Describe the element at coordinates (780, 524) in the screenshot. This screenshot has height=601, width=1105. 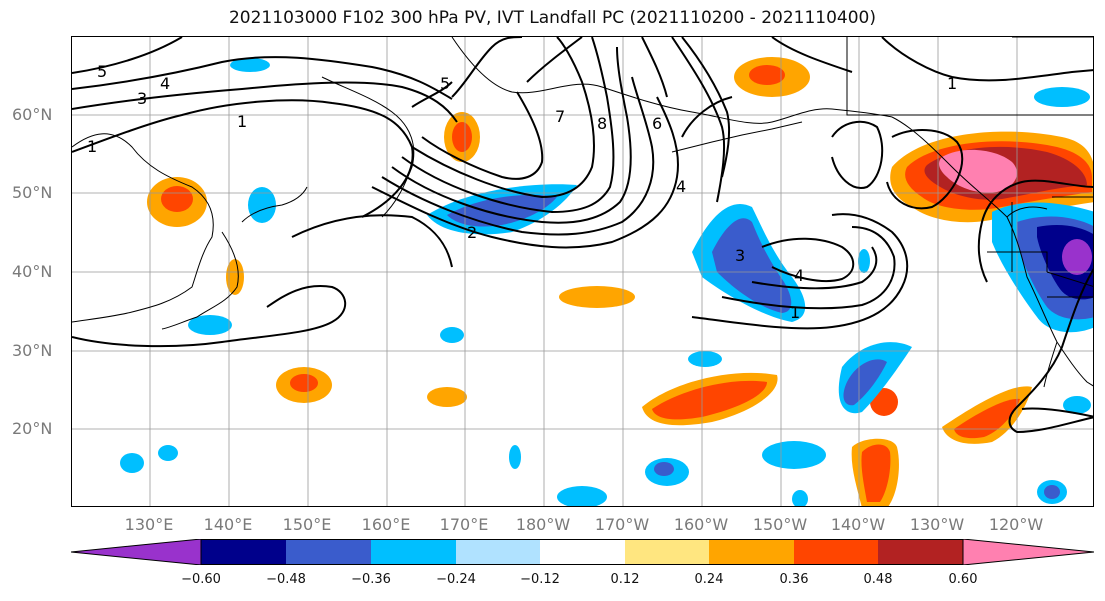
I see `lon-label-150w: 150°W` at that location.